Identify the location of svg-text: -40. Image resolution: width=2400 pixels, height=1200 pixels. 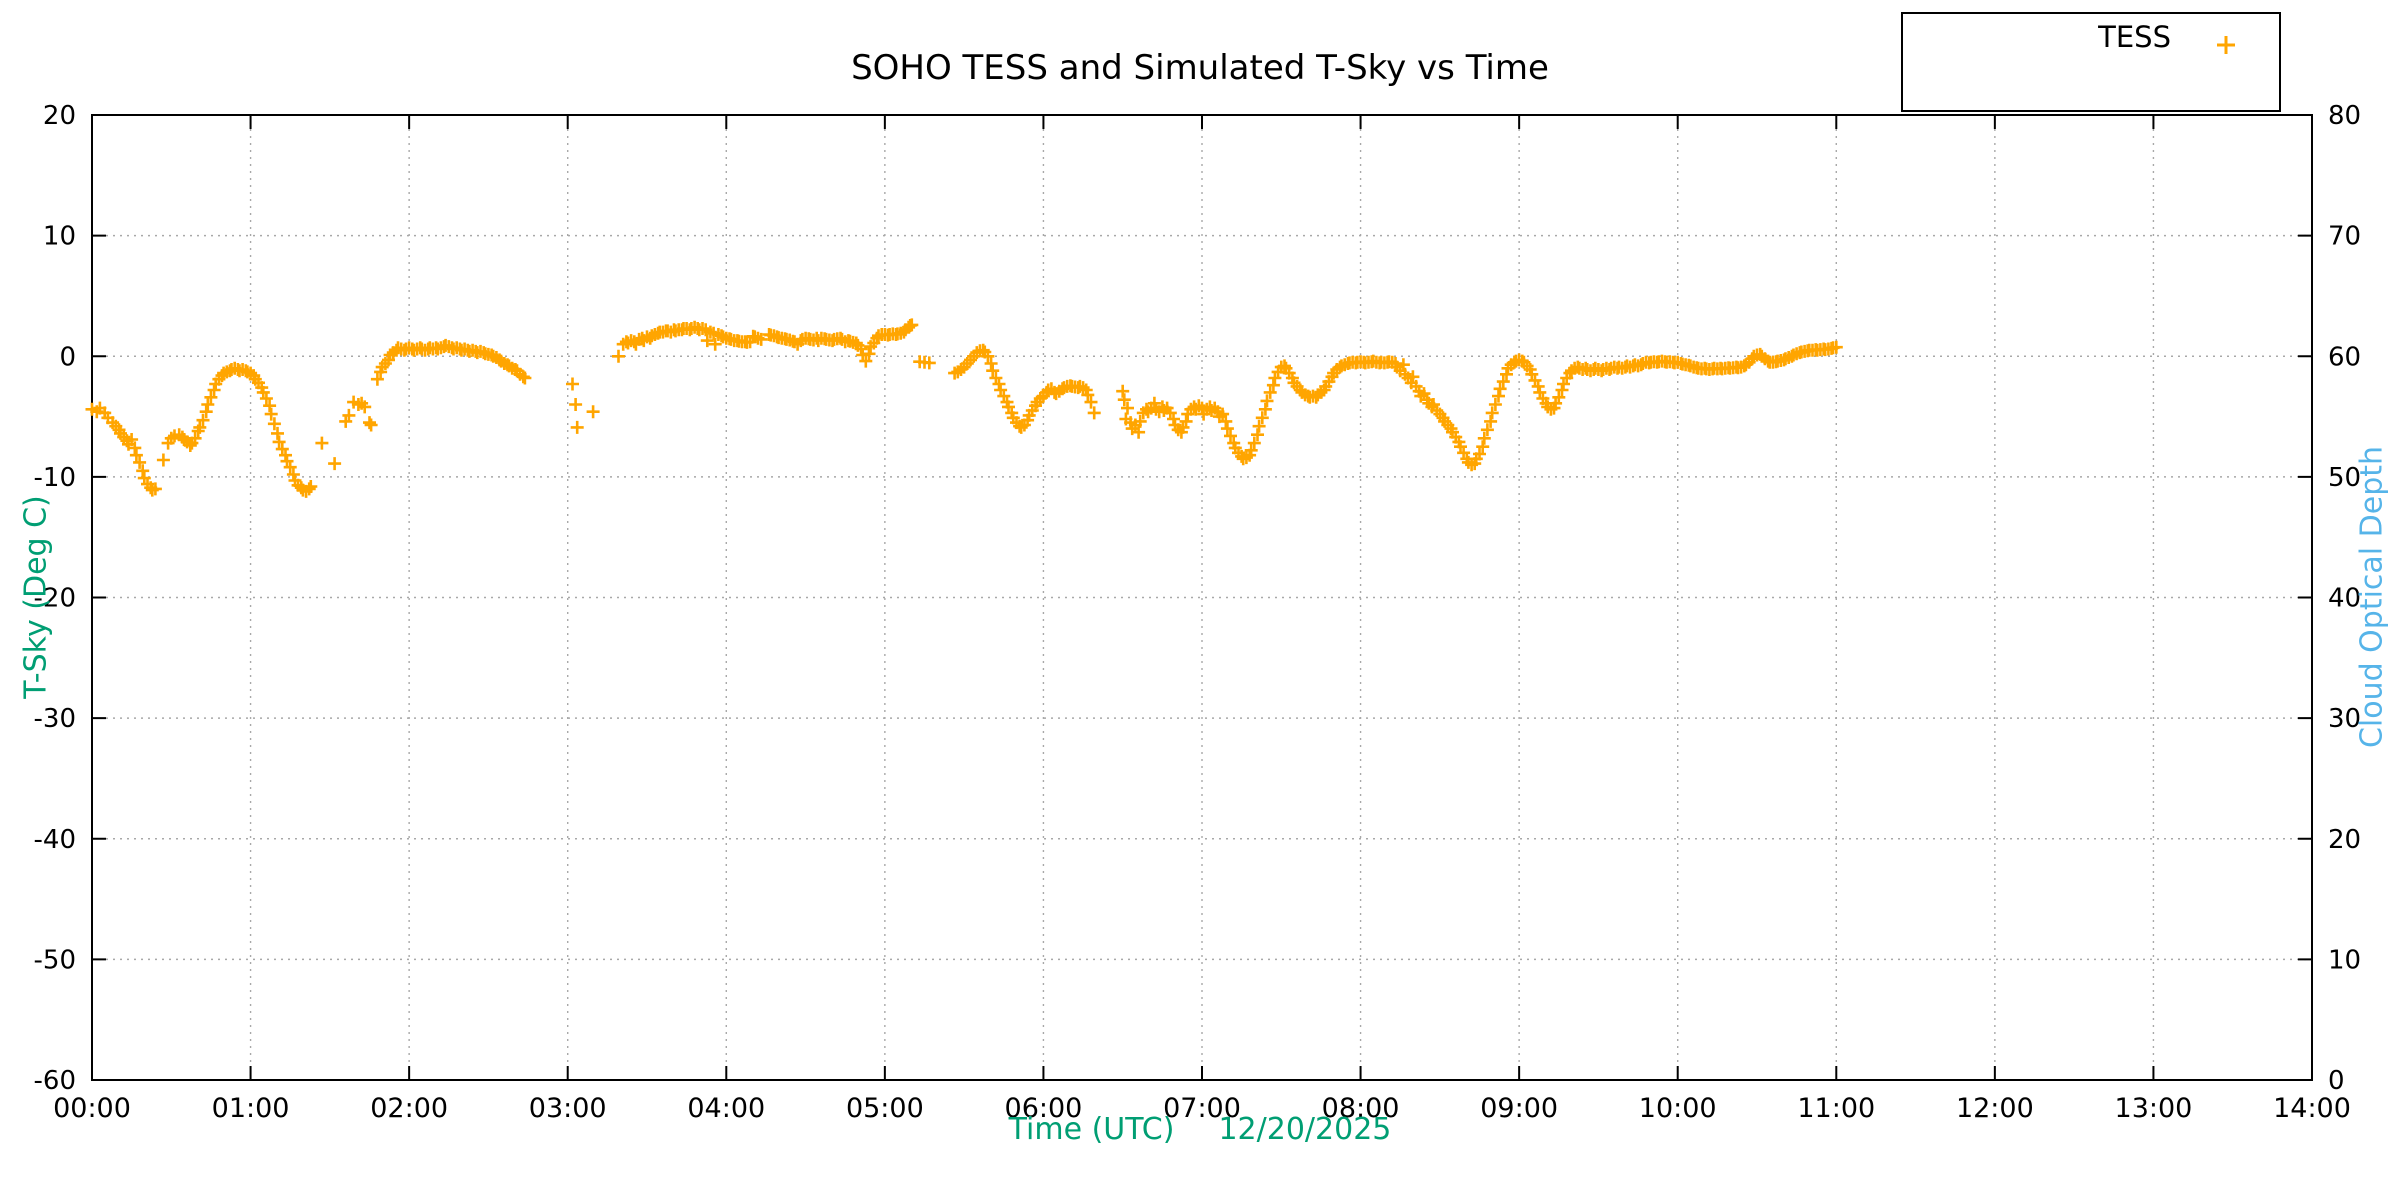
(55, 840).